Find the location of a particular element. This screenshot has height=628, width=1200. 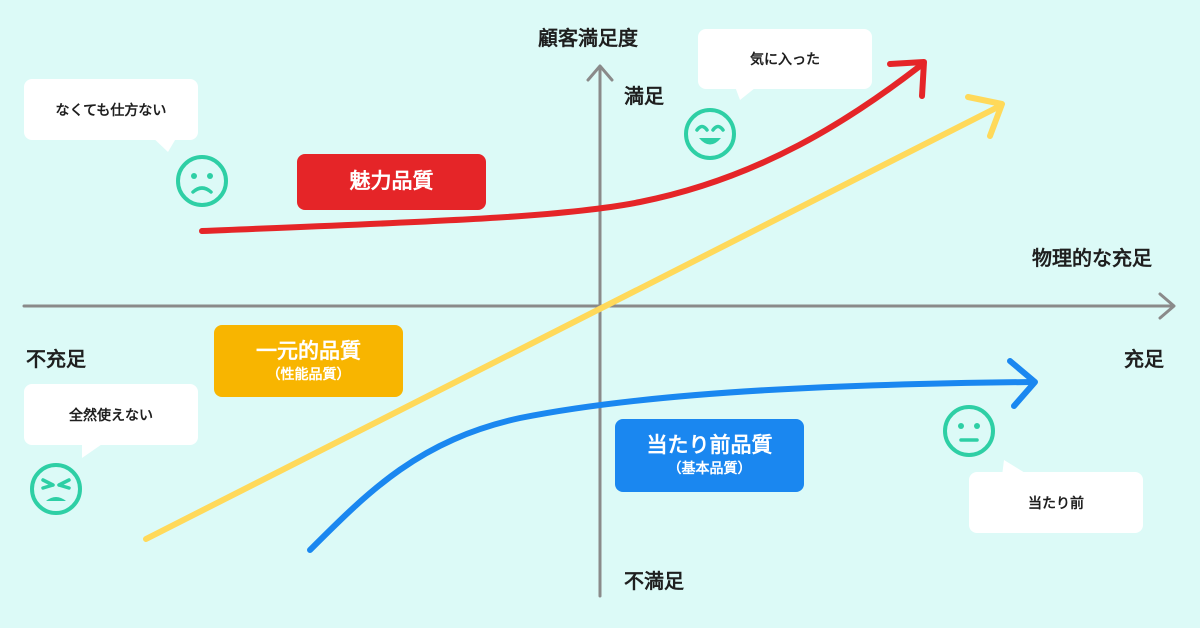

x-axis-arrowhead is located at coordinates (1167, 306).